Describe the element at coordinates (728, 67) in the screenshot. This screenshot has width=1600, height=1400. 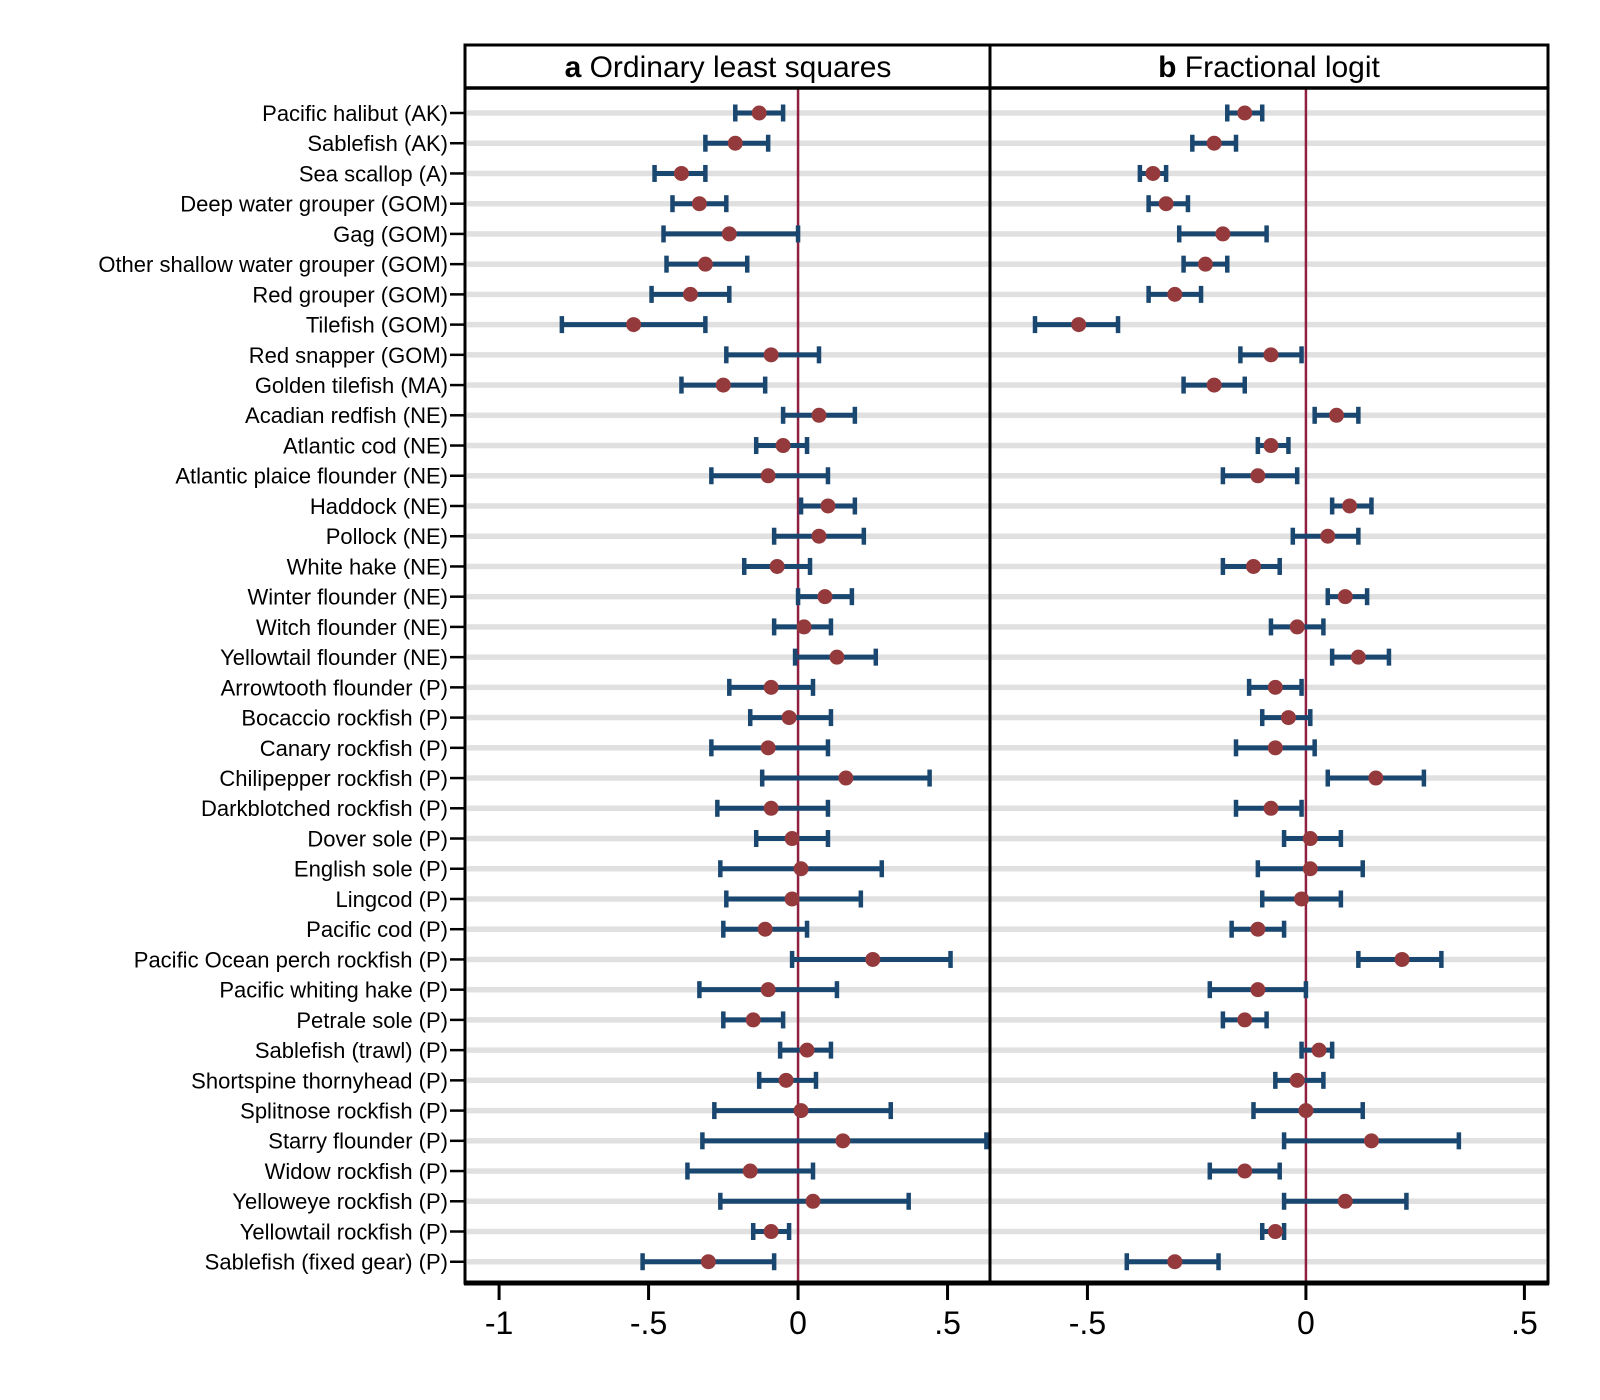
I see `panel-a-header: a Ordinary least squares` at that location.